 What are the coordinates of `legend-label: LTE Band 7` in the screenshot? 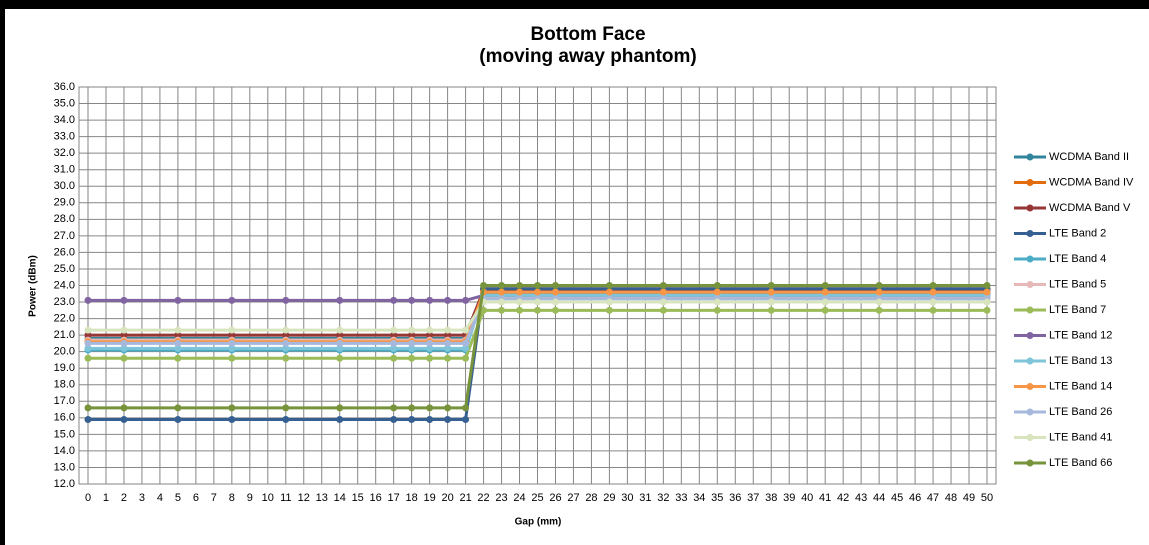 It's located at (1077, 310).